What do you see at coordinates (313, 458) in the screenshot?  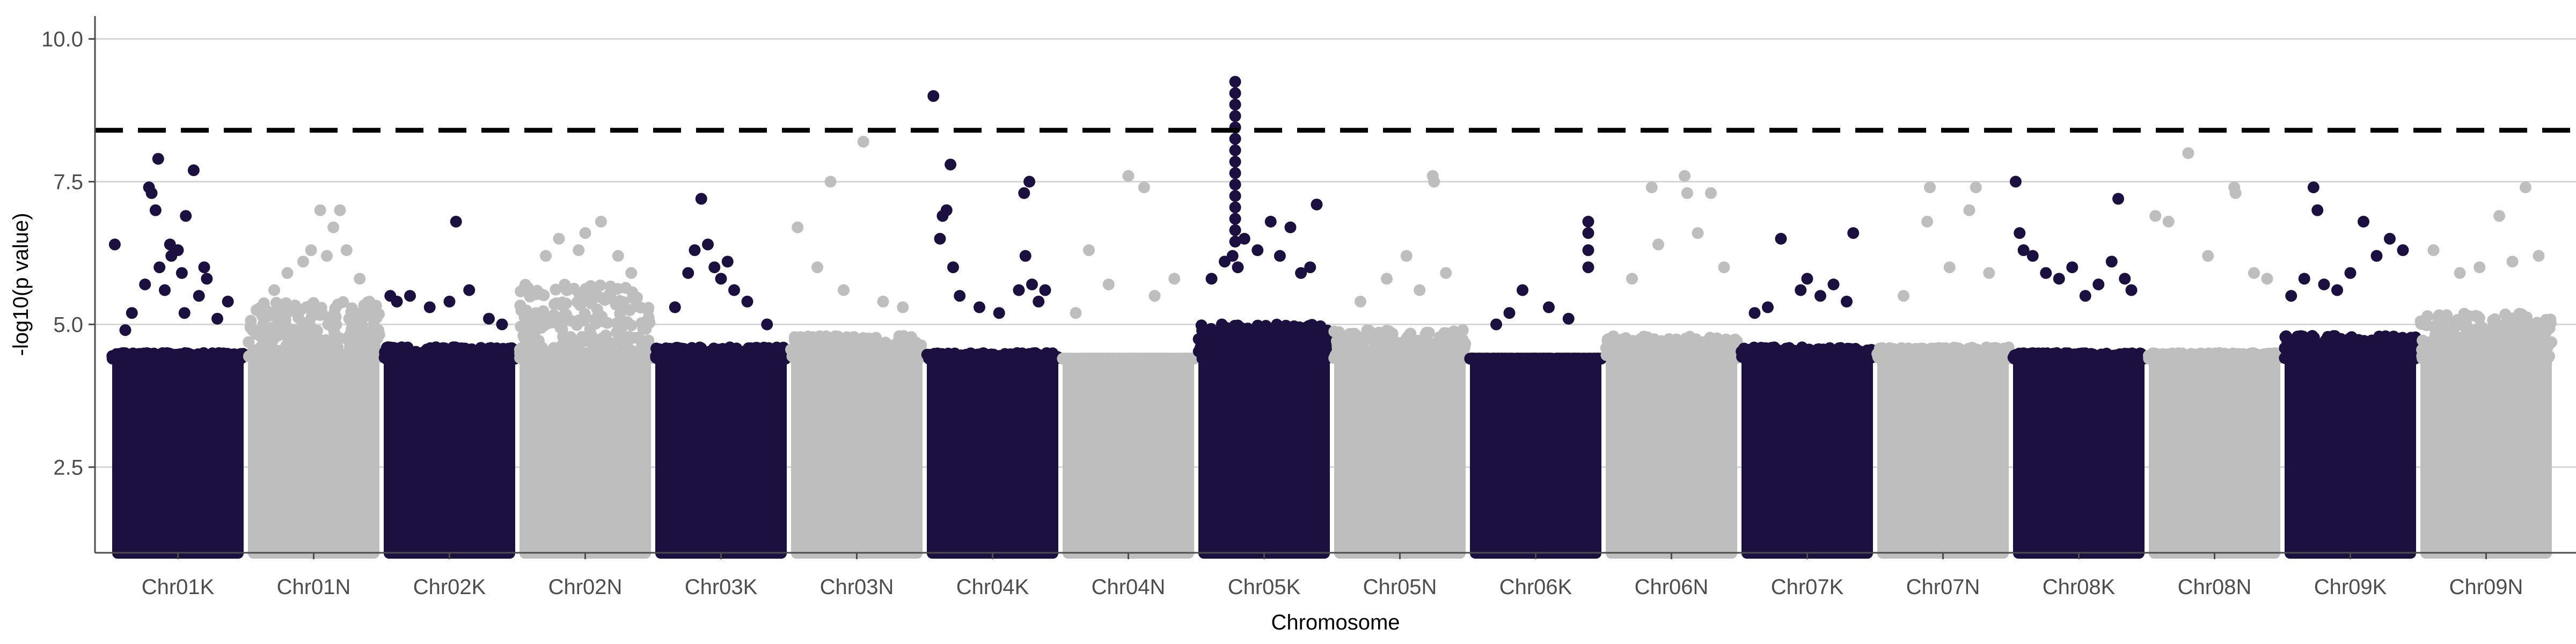 I see `chromosome-bulk-Chr01N` at bounding box center [313, 458].